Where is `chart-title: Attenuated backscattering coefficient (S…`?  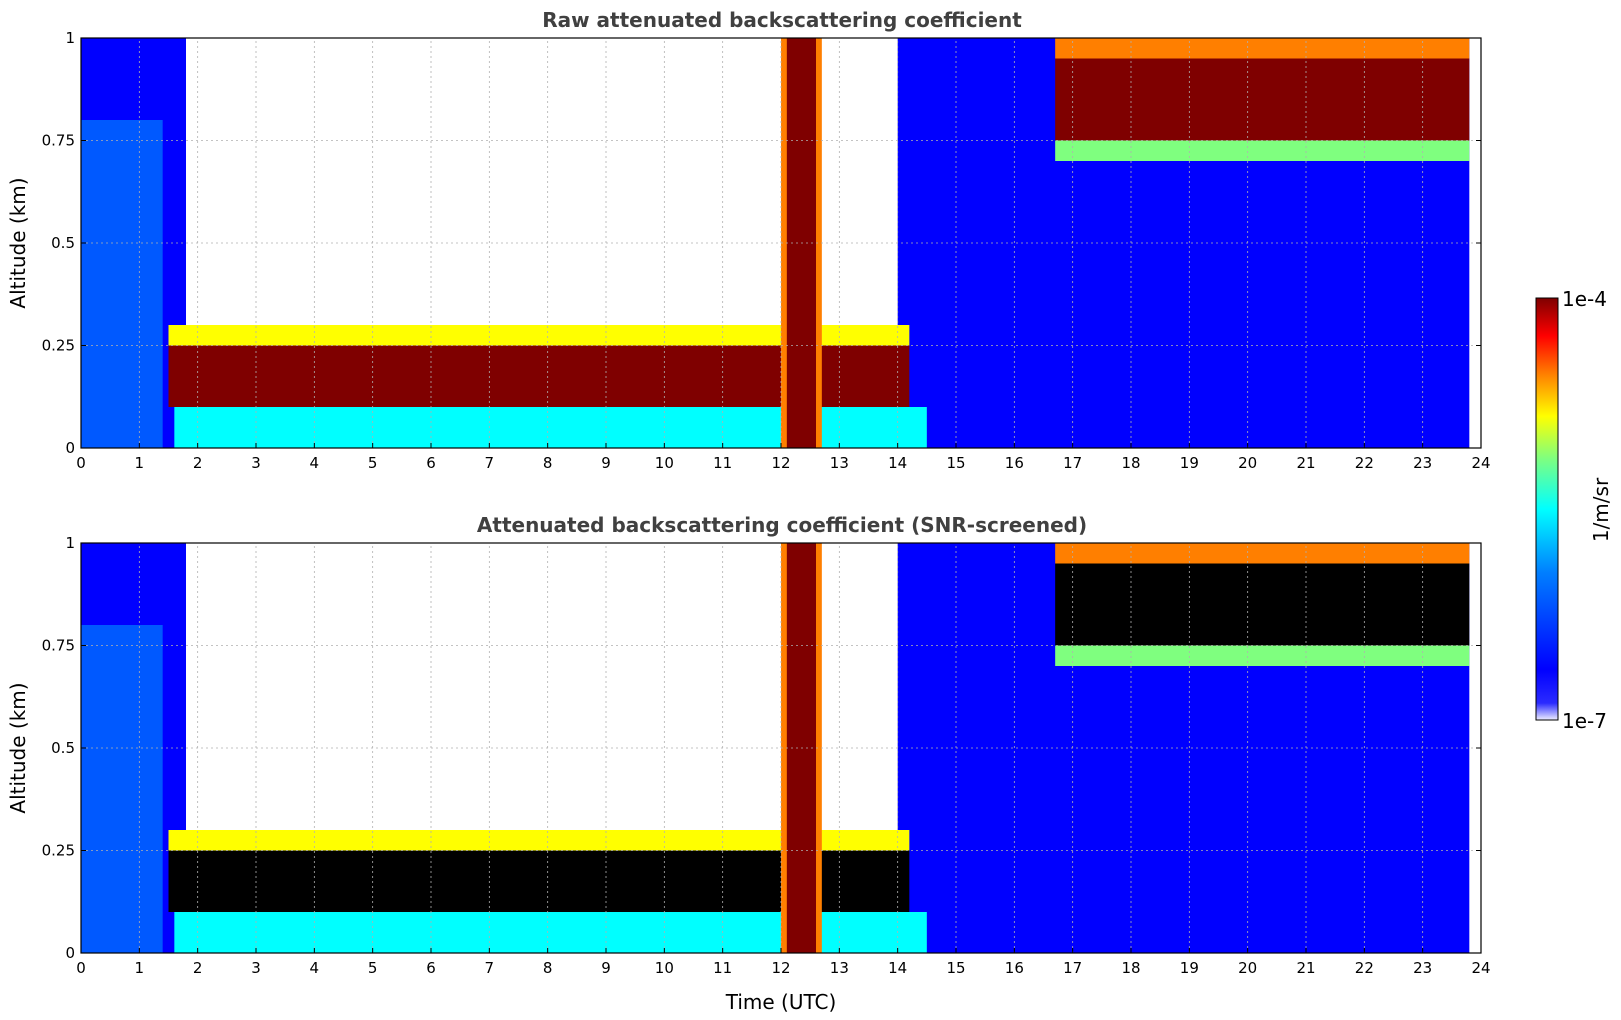
chart-title: Attenuated backscattering coefficient (S… is located at coordinates (782, 525).